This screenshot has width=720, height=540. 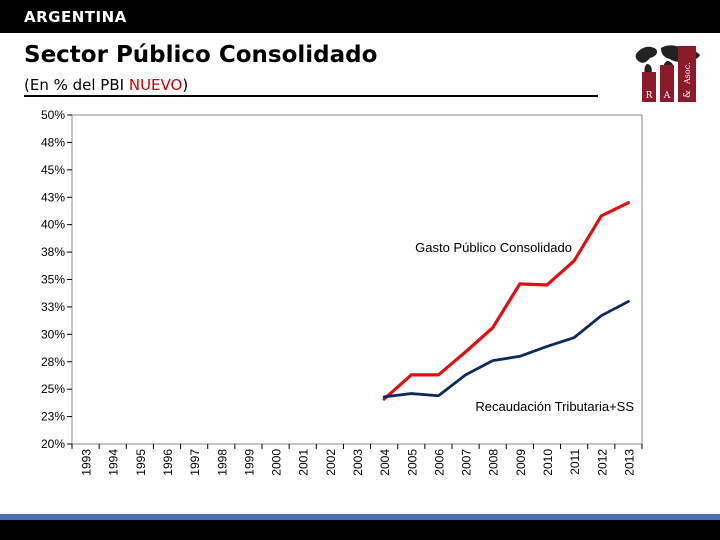 What do you see at coordinates (53, 280) in the screenshot?
I see `y-tick-label: 35%` at bounding box center [53, 280].